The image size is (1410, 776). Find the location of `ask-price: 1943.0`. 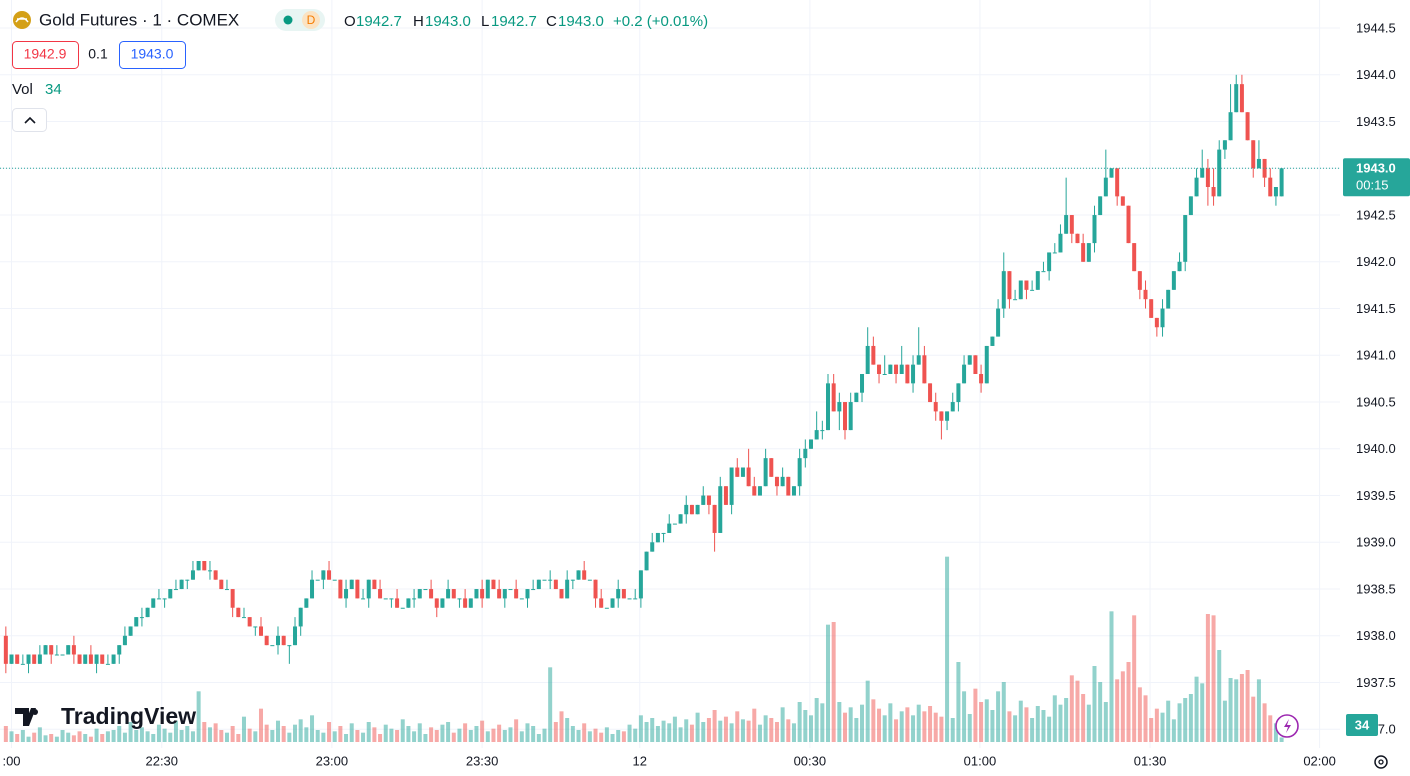

ask-price: 1943.0 is located at coordinates (152, 54).